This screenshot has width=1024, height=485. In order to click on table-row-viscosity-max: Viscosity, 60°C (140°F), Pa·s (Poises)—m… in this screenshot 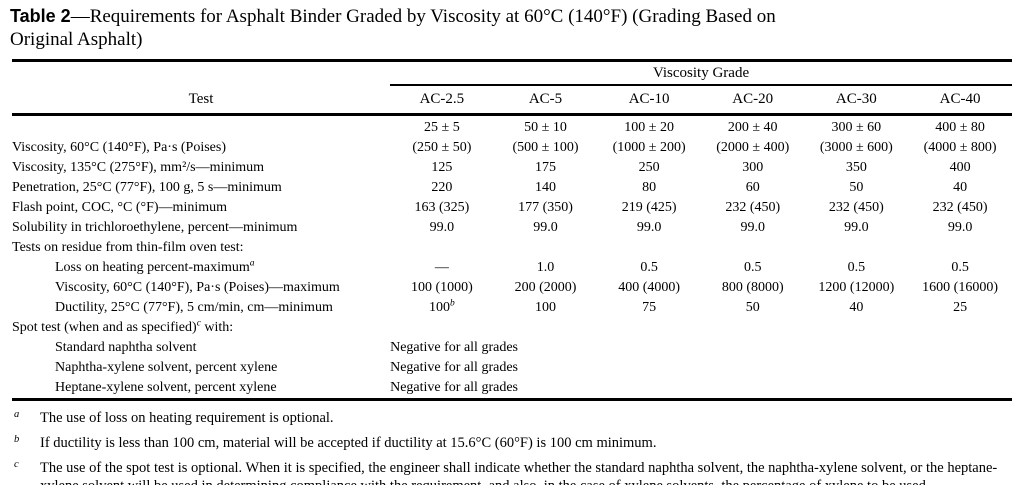, I will do `click(512, 288)`.